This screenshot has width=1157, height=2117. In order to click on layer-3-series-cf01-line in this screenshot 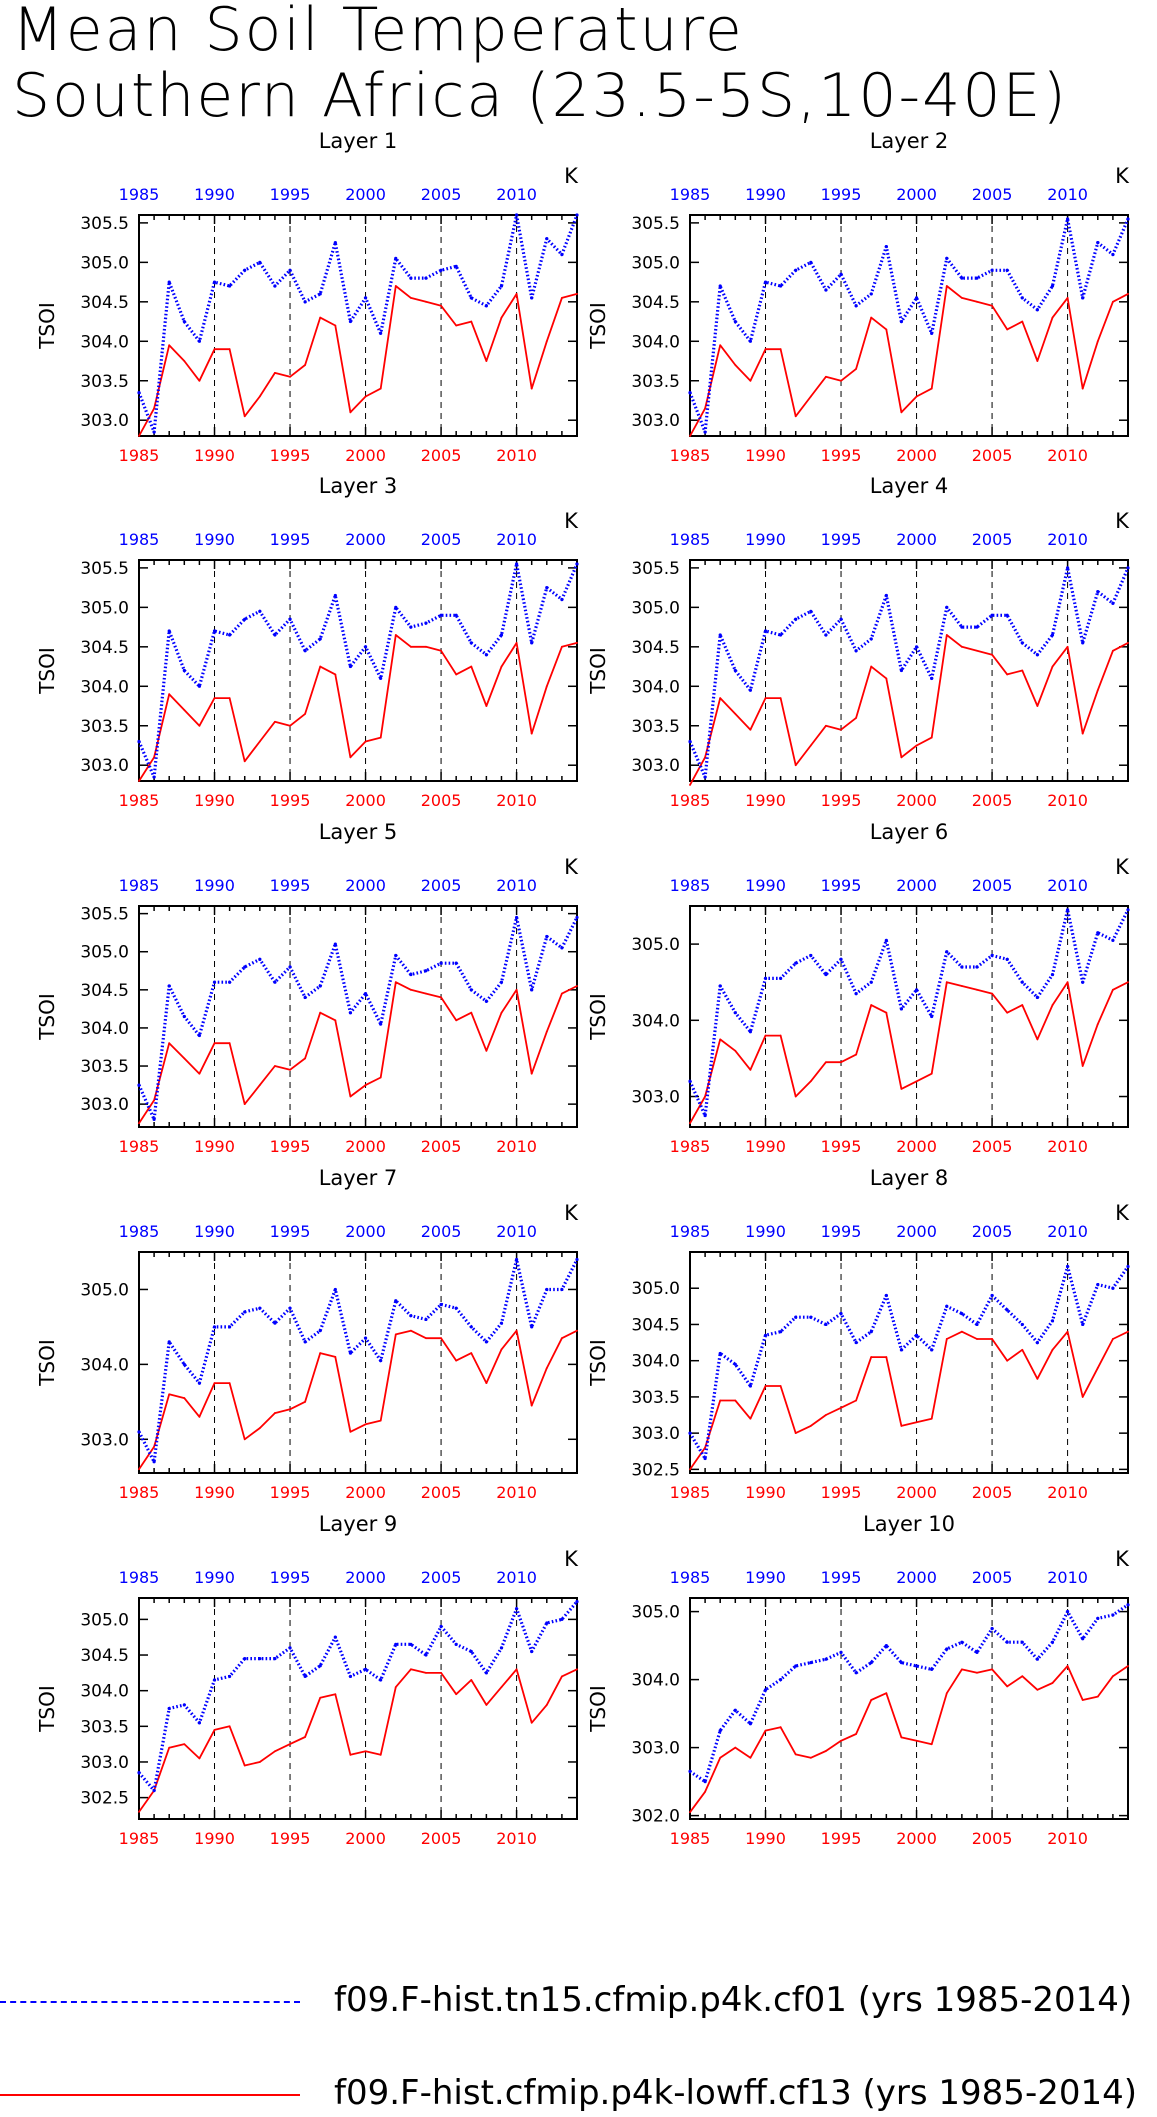, I will do `click(358, 670)`.